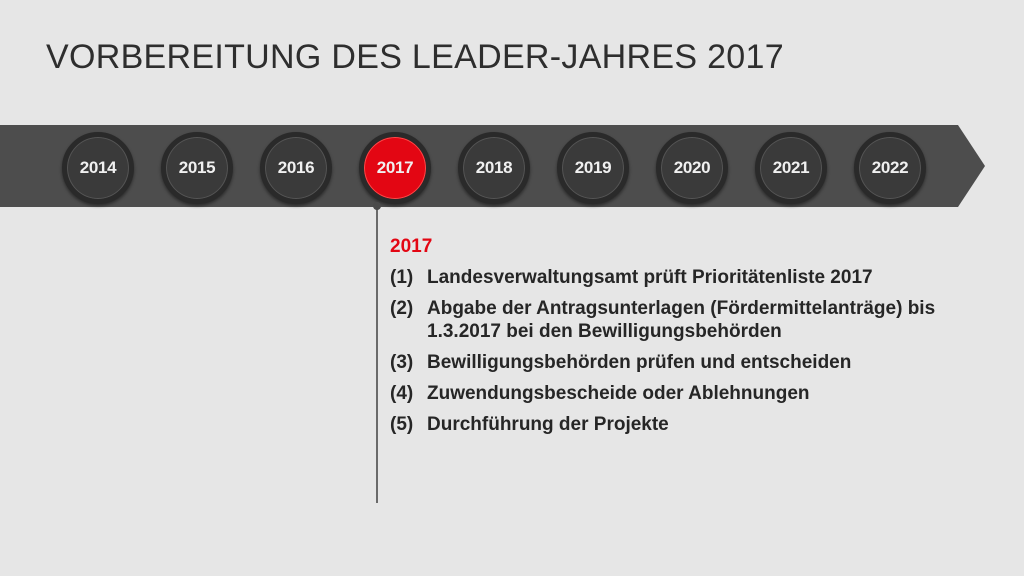  What do you see at coordinates (415, 57) in the screenshot?
I see `slide-title: VORBEREITUNG DES LEADER-JAHRES 2017` at bounding box center [415, 57].